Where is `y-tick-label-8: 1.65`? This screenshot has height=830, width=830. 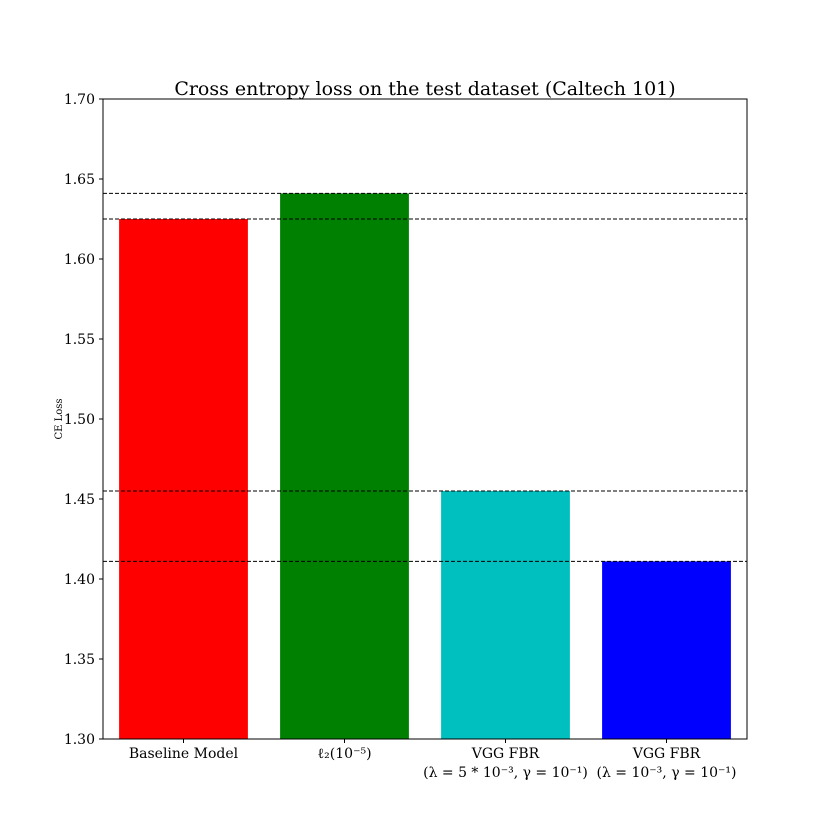
y-tick-label-8: 1.65 is located at coordinates (79, 180).